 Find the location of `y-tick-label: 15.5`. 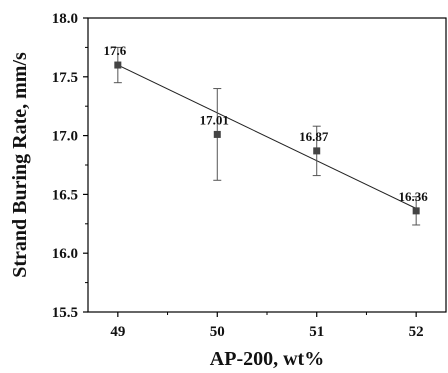

y-tick-label: 15.5 is located at coordinates (65, 313).